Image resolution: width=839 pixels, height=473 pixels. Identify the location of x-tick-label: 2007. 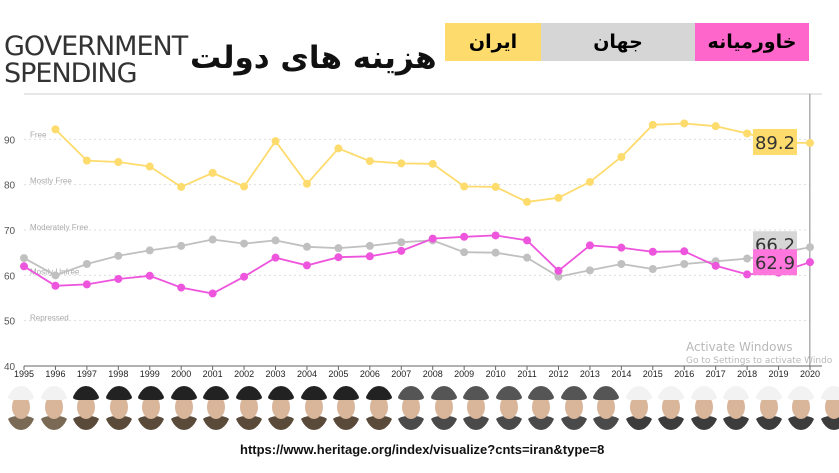
(401, 374).